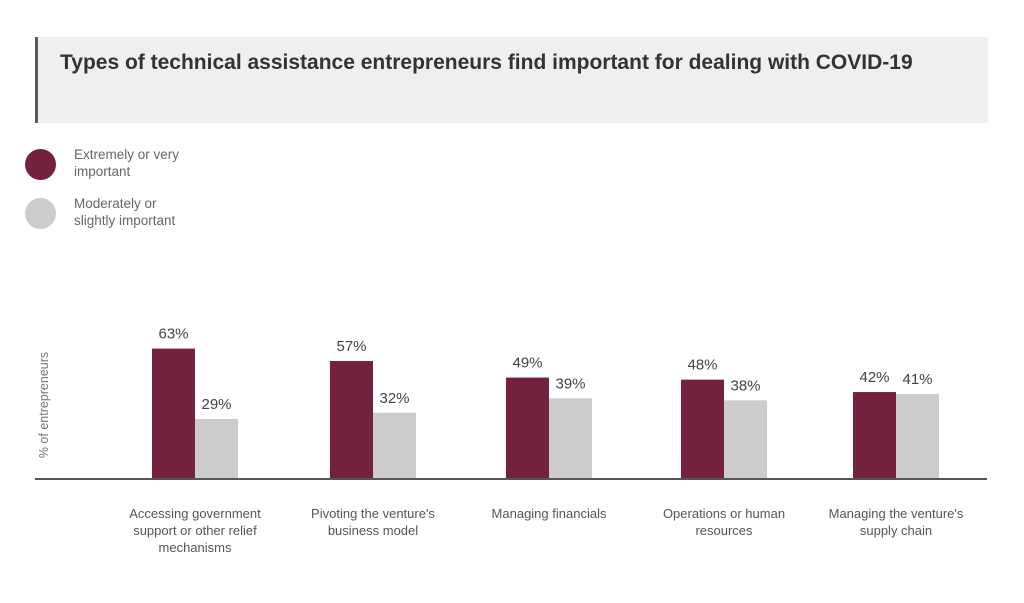 This screenshot has width=1024, height=603. What do you see at coordinates (724, 530) in the screenshot?
I see `category-label-3-line-1: resources` at bounding box center [724, 530].